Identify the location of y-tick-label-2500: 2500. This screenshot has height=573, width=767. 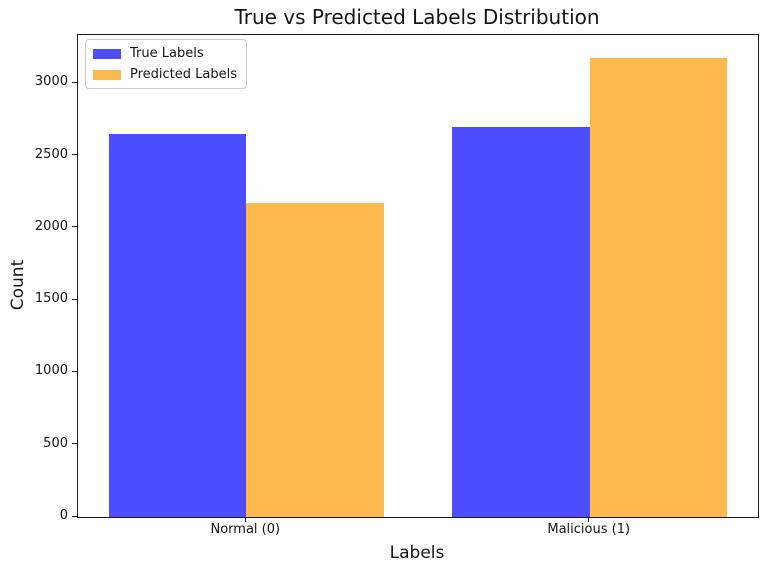
(51, 154).